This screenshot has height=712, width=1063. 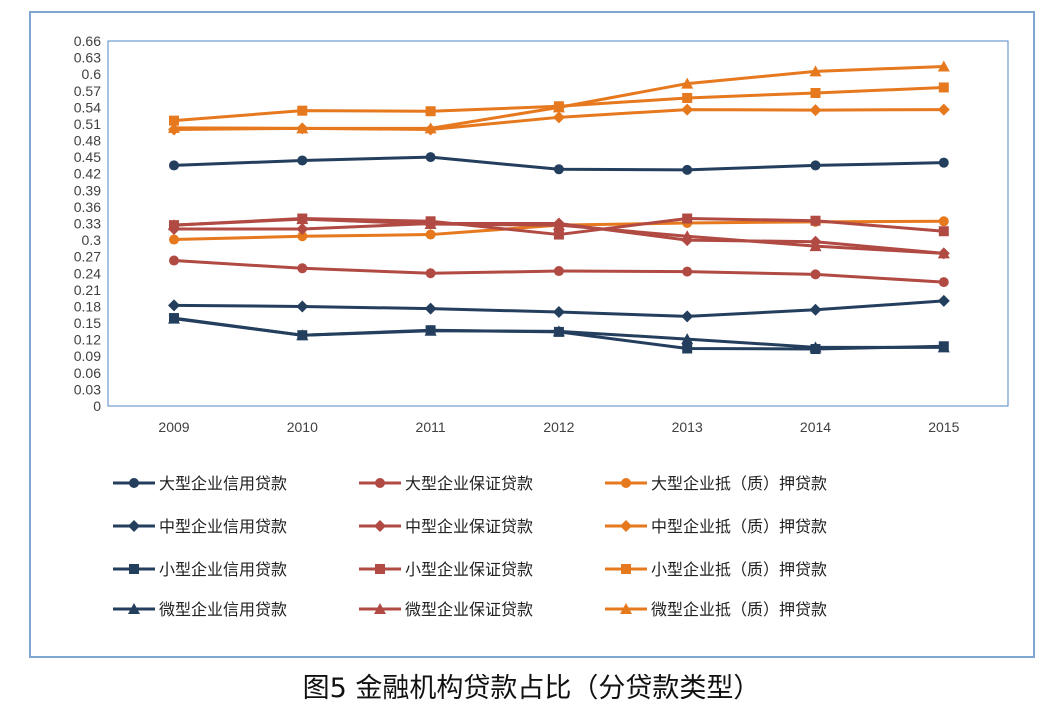 What do you see at coordinates (716, 526) in the screenshot?
I see `legend-item: 中型企业抵（质）押贷款` at bounding box center [716, 526].